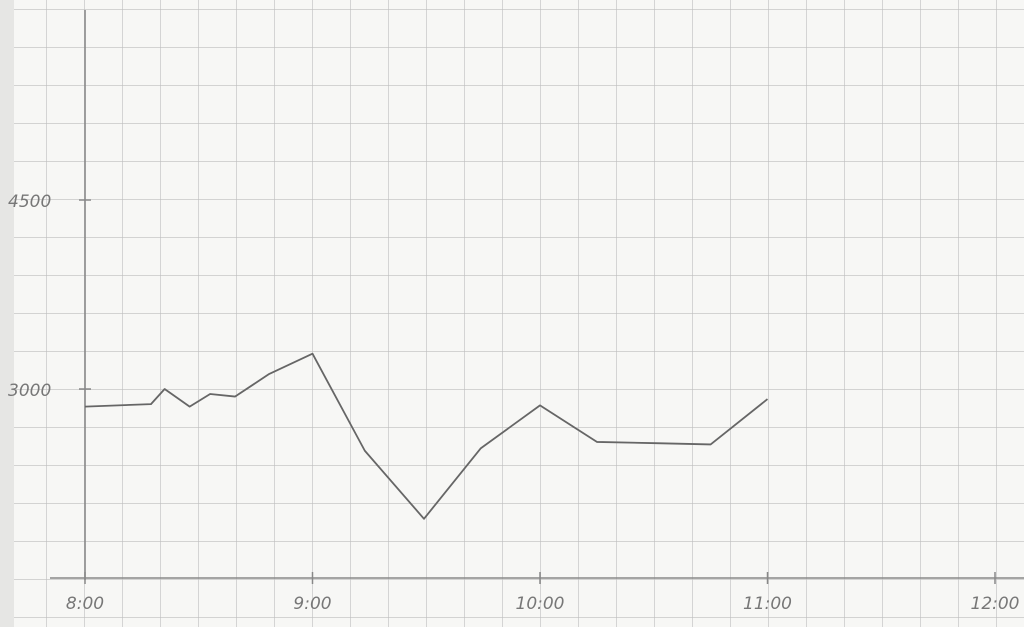  I want to click on x-tick-label: 9:00, so click(312, 604).